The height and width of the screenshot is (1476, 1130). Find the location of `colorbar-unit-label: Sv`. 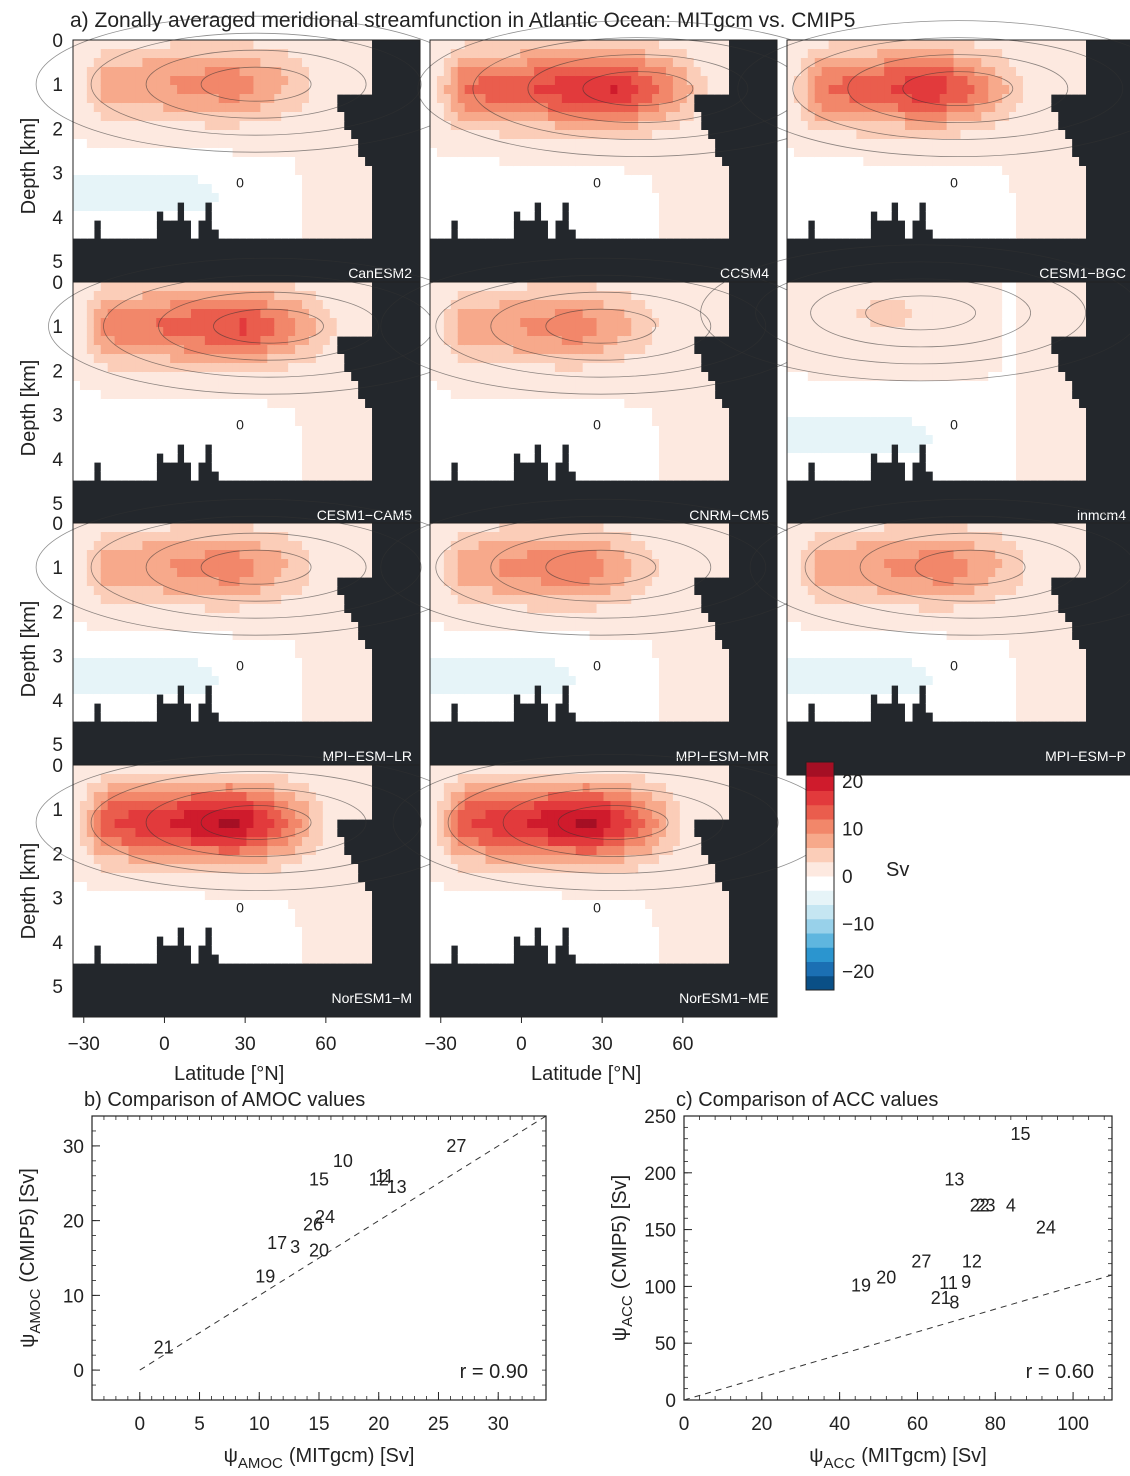

colorbar-unit-label: Sv is located at coordinates (897, 870).